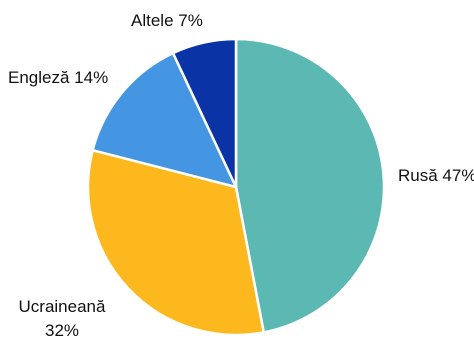 The image size is (474, 340). I want to click on pie-label-1-line-1: 32%, so click(62, 330).